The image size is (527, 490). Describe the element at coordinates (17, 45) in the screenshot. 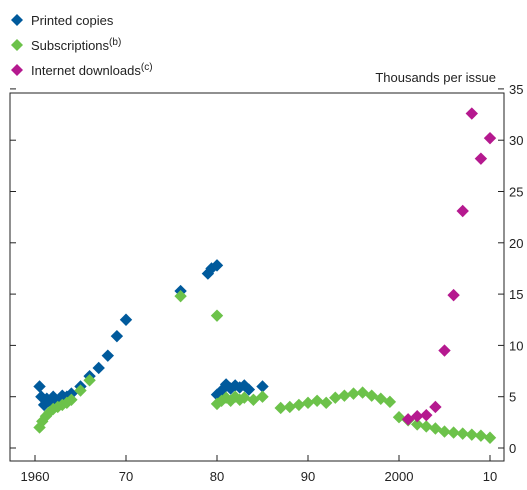

I see `legend-marker-subscriptions` at that location.